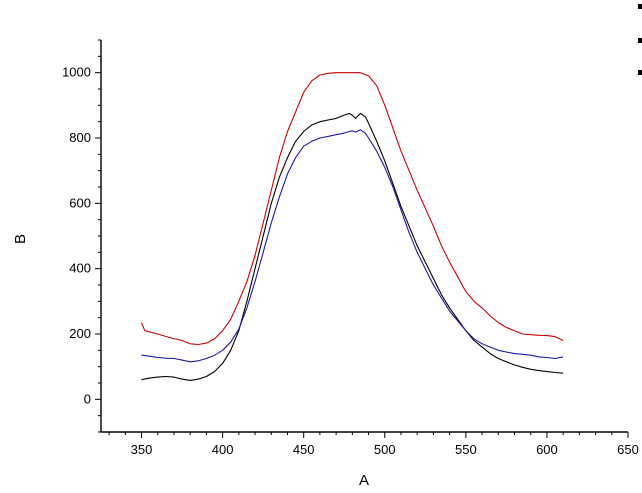 This screenshot has height=493, width=642. What do you see at coordinates (80, 268) in the screenshot?
I see `y-tick-label: 400` at bounding box center [80, 268].